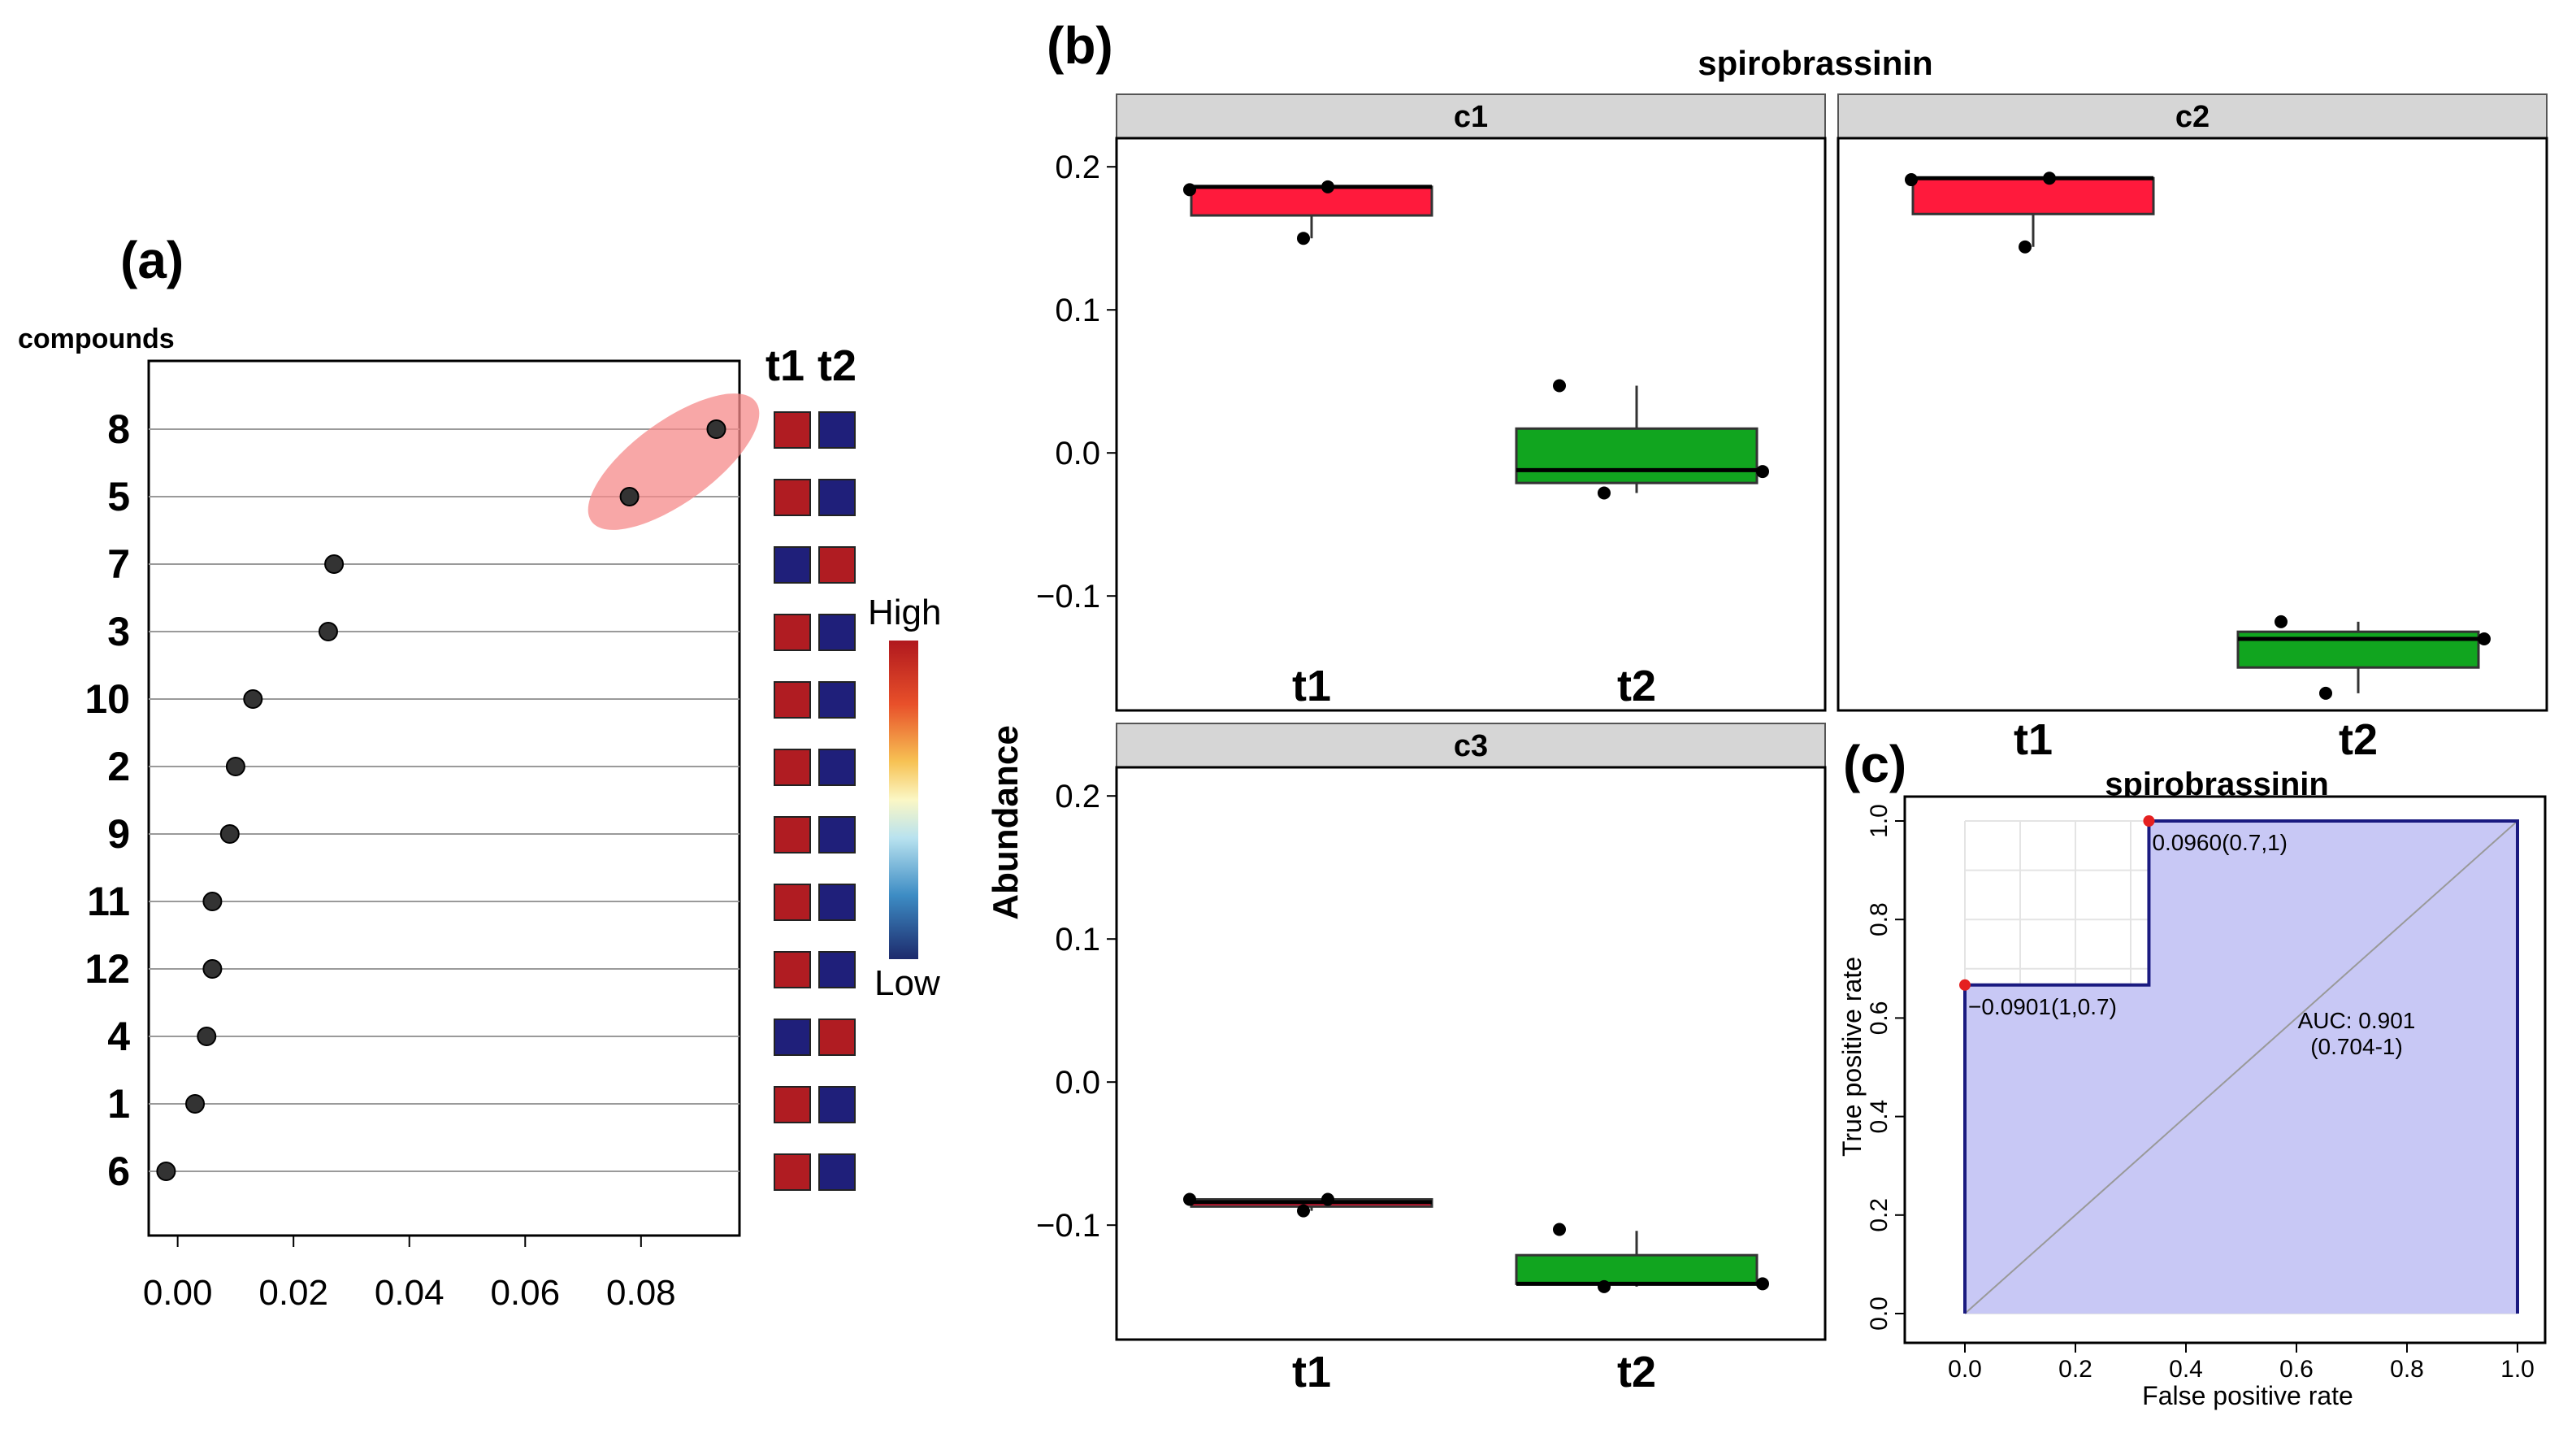 The image size is (2576, 1442). I want to click on roc-threshold-point, so click(2149, 821).